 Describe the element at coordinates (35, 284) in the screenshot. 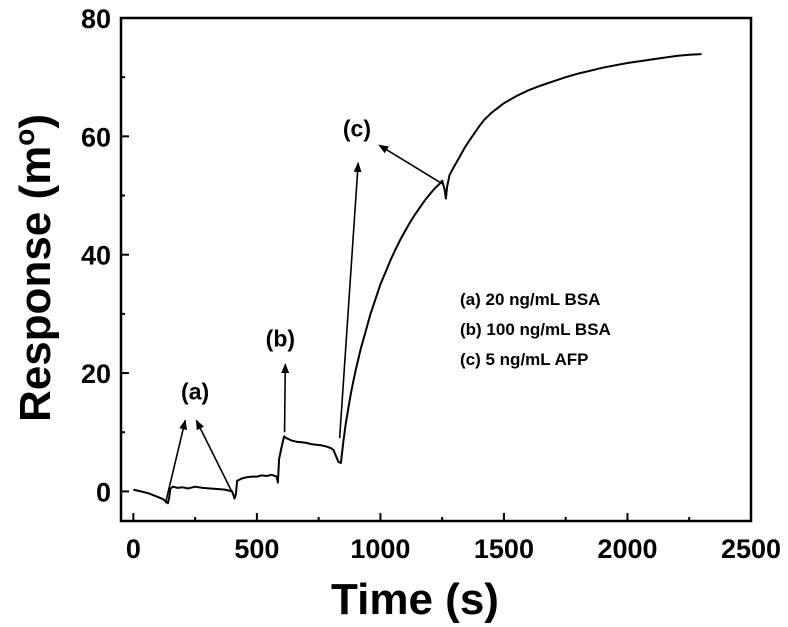

I see `y-axis-title-main: Response (m` at that location.